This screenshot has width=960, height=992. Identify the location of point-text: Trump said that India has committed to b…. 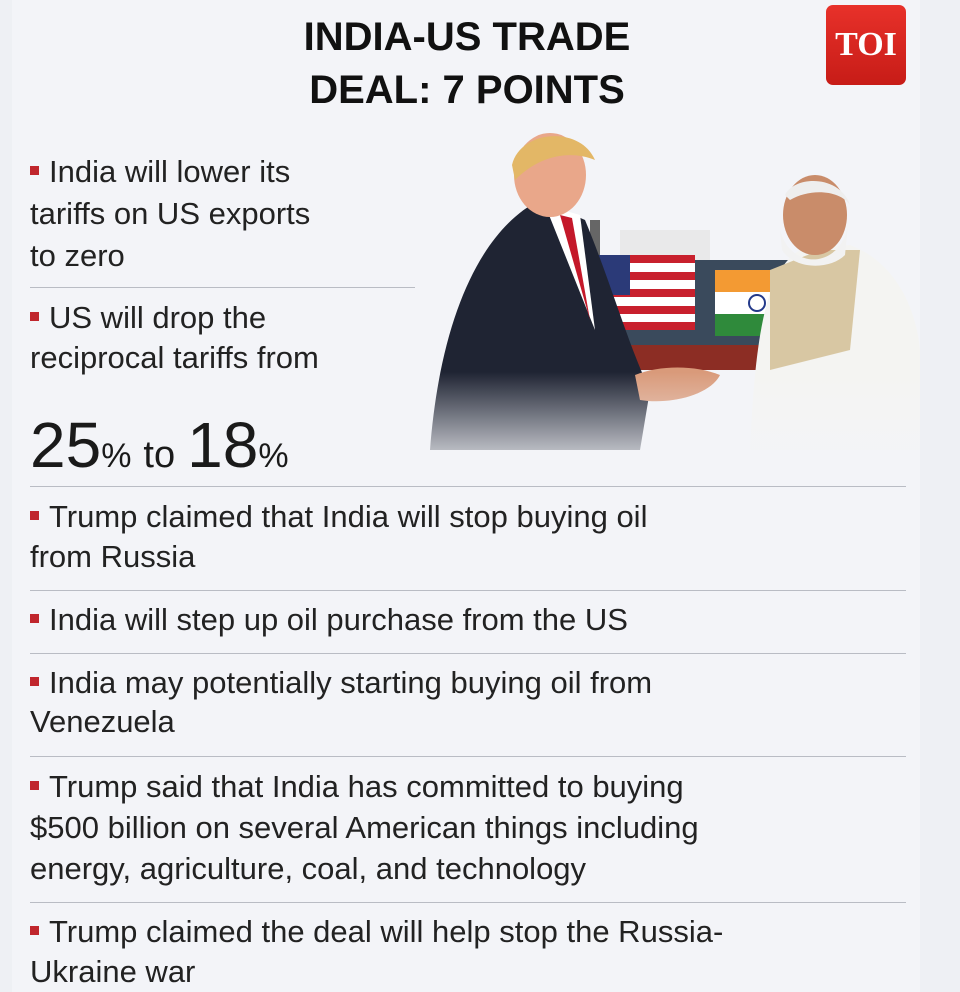
(366, 786).